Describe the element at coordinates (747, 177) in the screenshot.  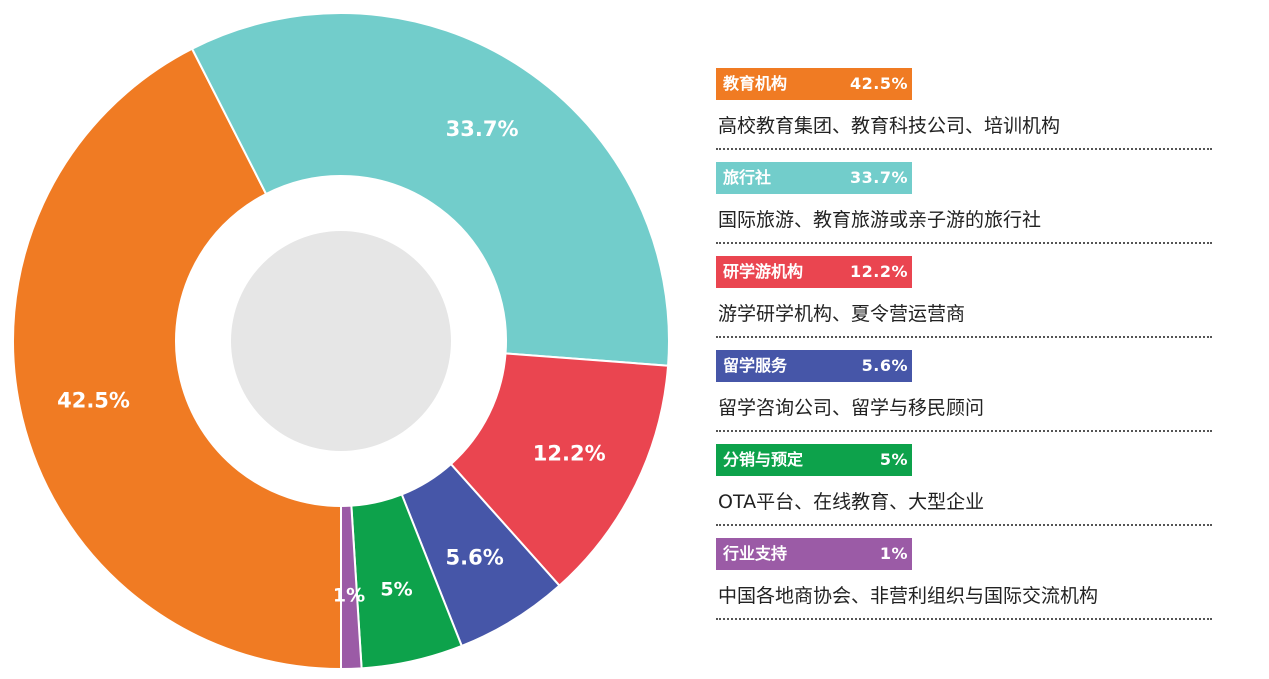
I see `legend-category: 旅行社` at that location.